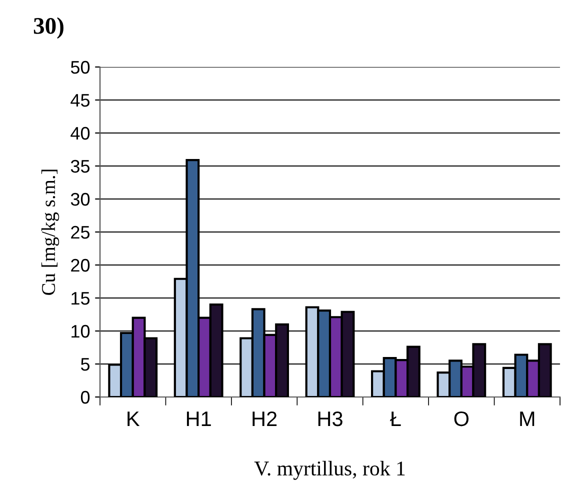 The height and width of the screenshot is (493, 561). What do you see at coordinates (264, 418) in the screenshot?
I see `x-tick-label: H2` at bounding box center [264, 418].